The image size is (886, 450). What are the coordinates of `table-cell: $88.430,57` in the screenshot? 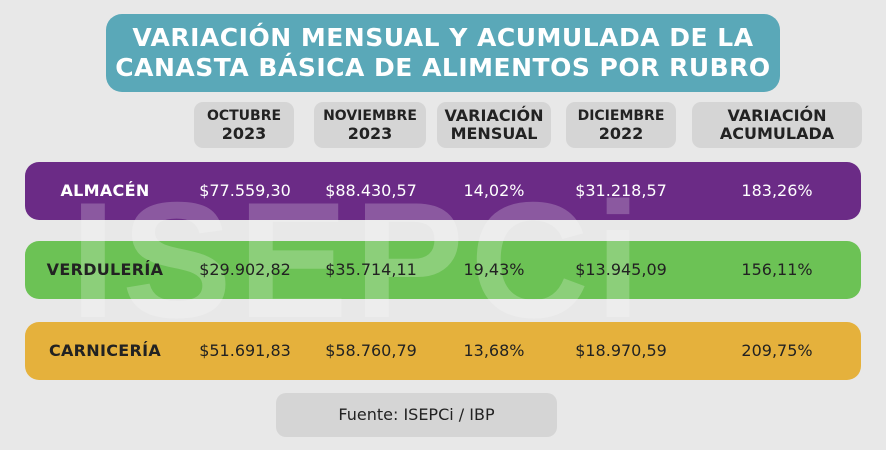 It's located at (371, 190).